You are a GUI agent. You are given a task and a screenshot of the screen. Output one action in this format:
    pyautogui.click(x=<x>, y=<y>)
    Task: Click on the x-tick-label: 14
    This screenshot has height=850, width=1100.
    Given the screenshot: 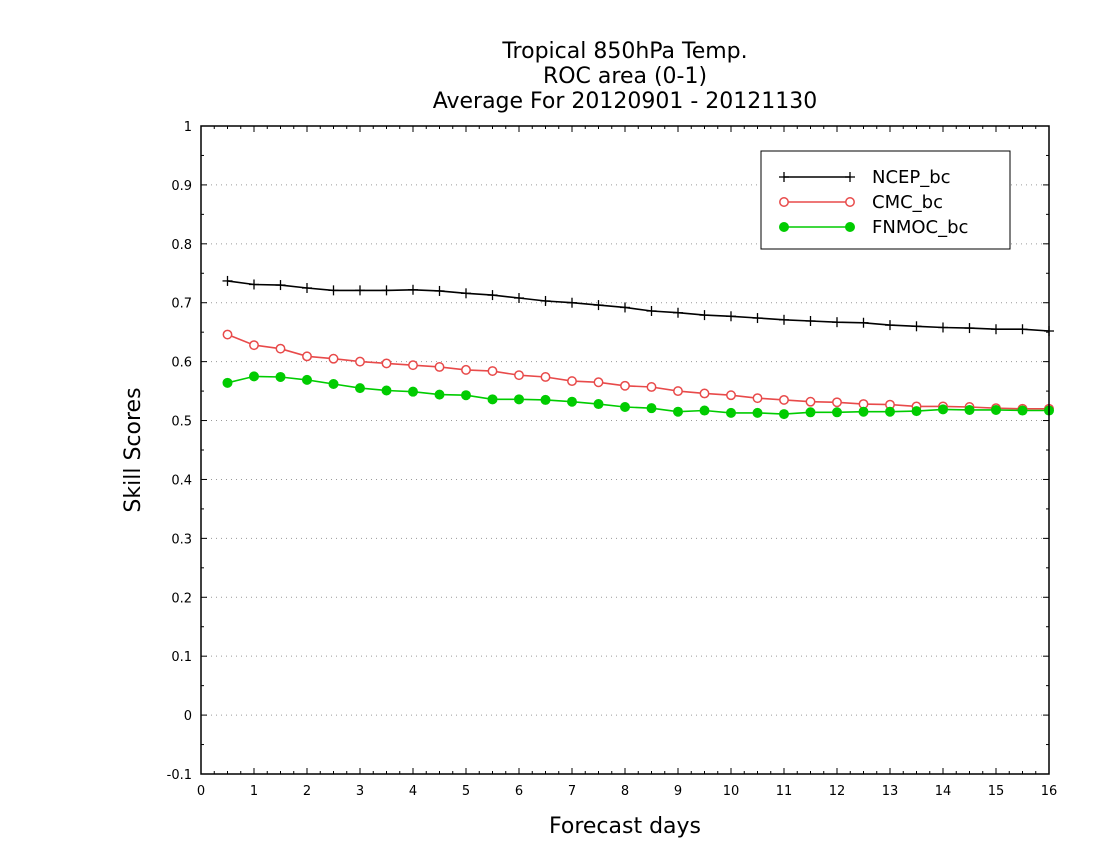 What is the action you would take?
    pyautogui.click(x=943, y=791)
    